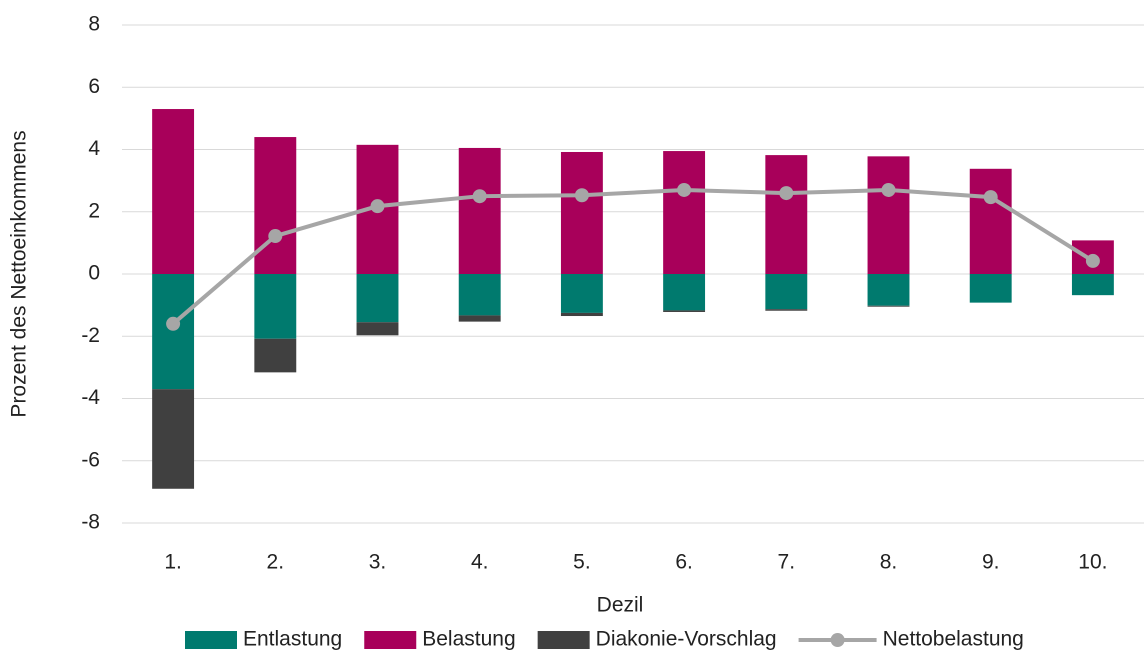  What do you see at coordinates (991, 562) in the screenshot?
I see `x-tick-label: 9.` at bounding box center [991, 562].